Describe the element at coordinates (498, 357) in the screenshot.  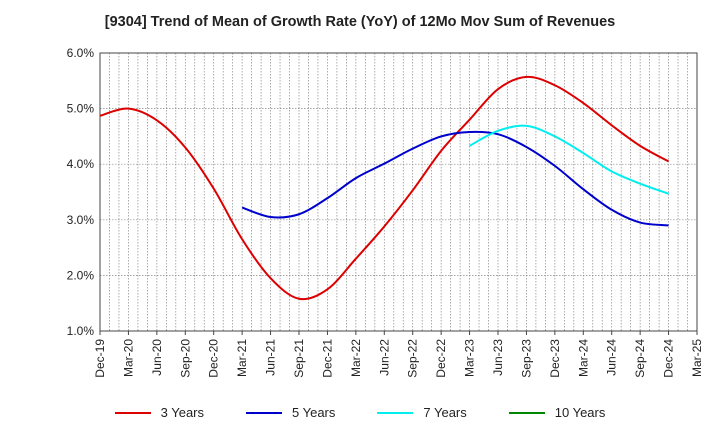
I see `x-tick-label: Jun-23` at that location.